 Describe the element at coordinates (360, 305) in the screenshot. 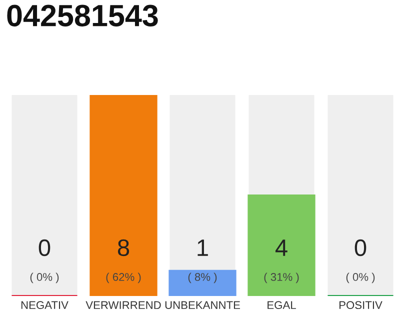

I see `x-tick-label: POSITIV` at that location.